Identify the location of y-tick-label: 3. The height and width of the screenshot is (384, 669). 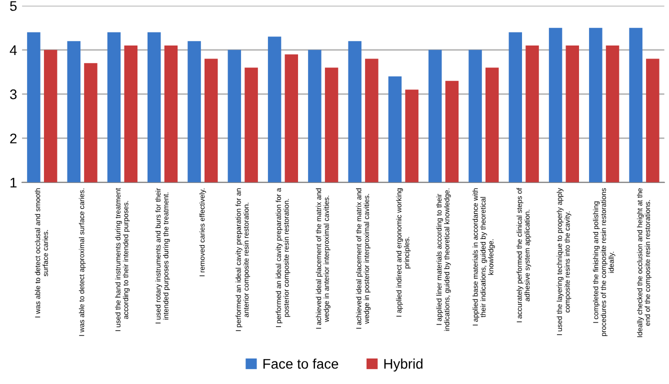
(13, 94).